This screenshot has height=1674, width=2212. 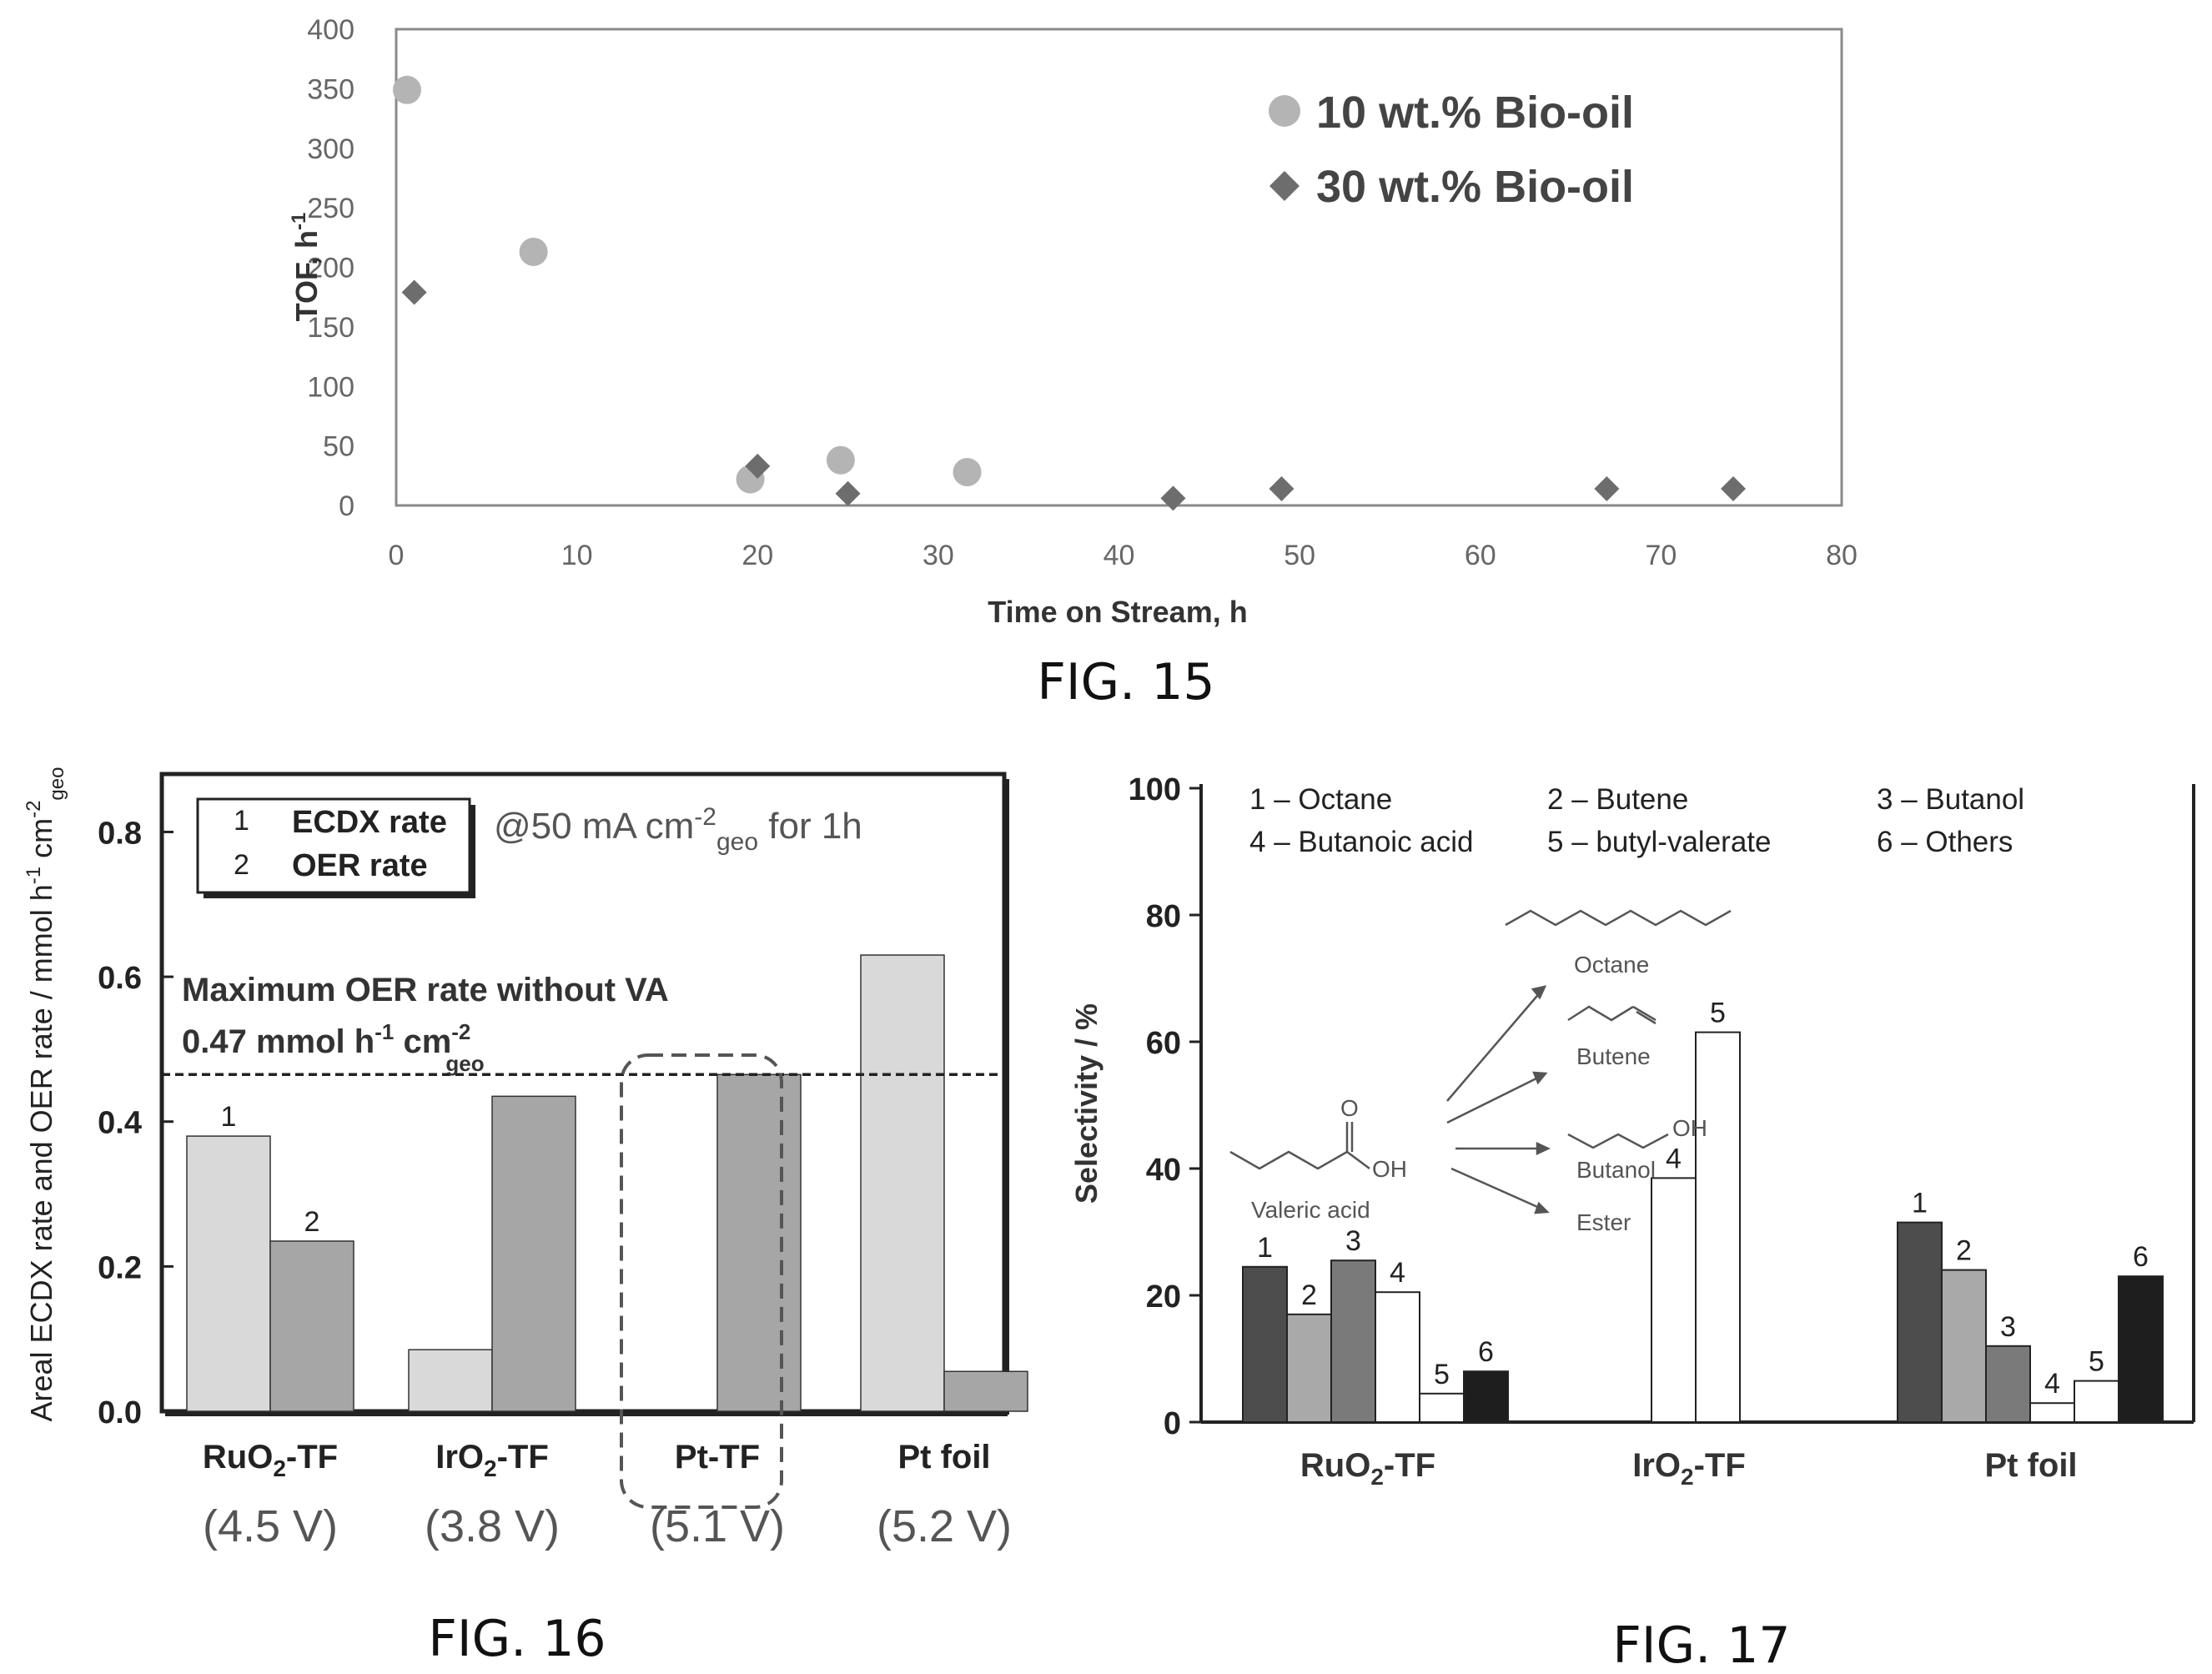 What do you see at coordinates (577, 555) in the screenshot?
I see `fig15-x-tick-label: 10` at bounding box center [577, 555].